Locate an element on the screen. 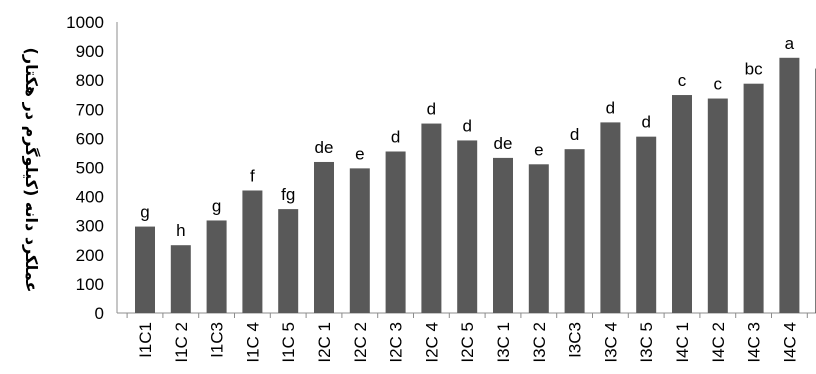 This screenshot has width=816, height=374. data-label: fg is located at coordinates (288, 194).